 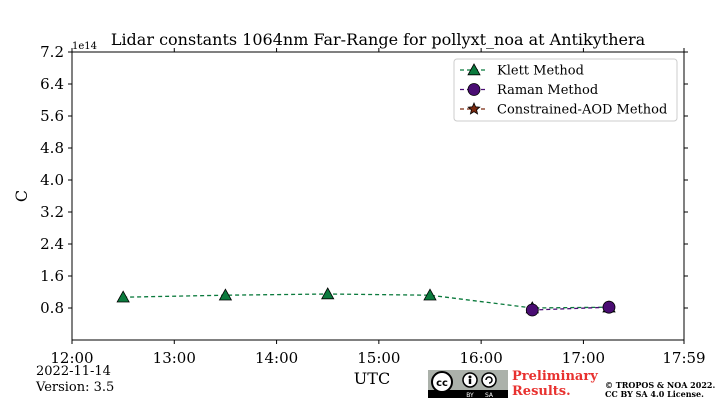 I want to click on copyright-line-1: © TROPOS & NOA 2022., so click(x=660, y=385).